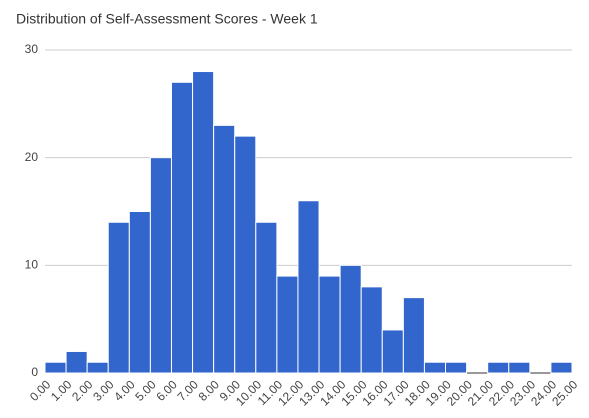  What do you see at coordinates (103, 390) in the screenshot?
I see `x-tick-label: 3.00` at bounding box center [103, 390].